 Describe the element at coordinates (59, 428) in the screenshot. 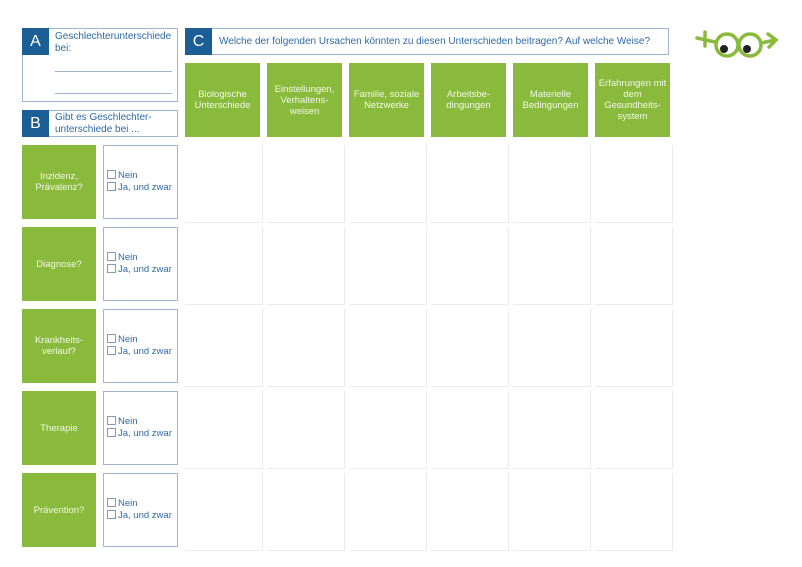

I see `row-label: Therapie` at that location.